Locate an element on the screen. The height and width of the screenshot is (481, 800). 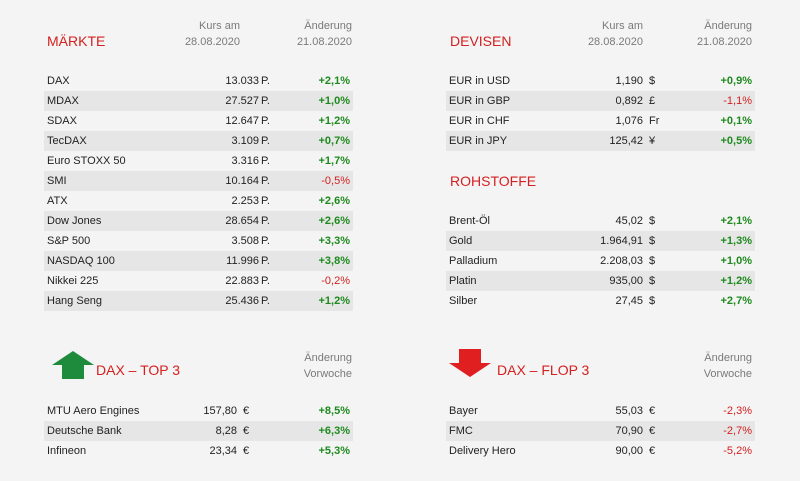
row-change: +8,5% is located at coordinates (334, 411).